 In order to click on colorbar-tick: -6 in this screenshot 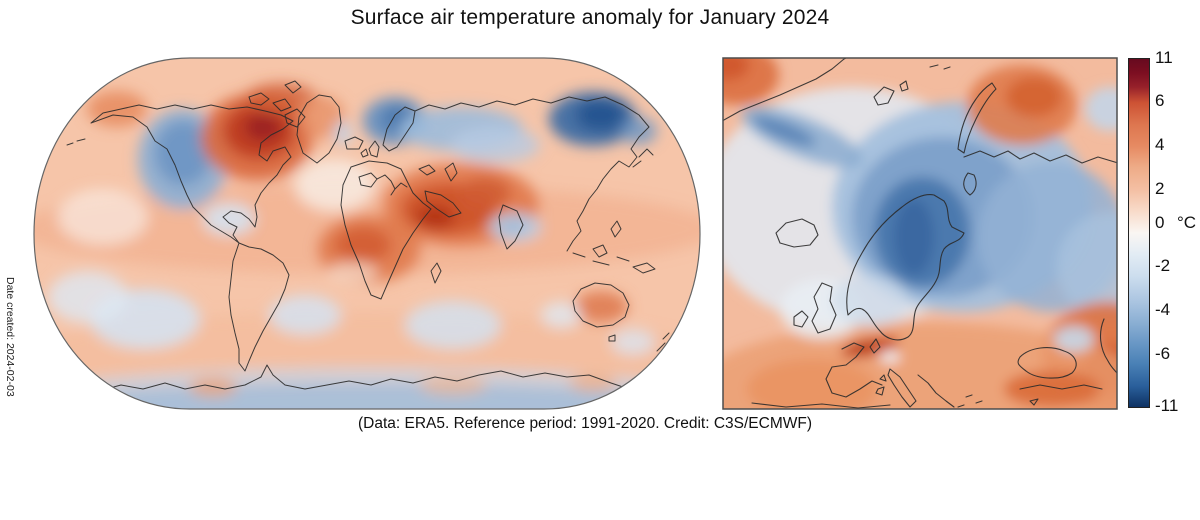, I will do `click(1163, 353)`.